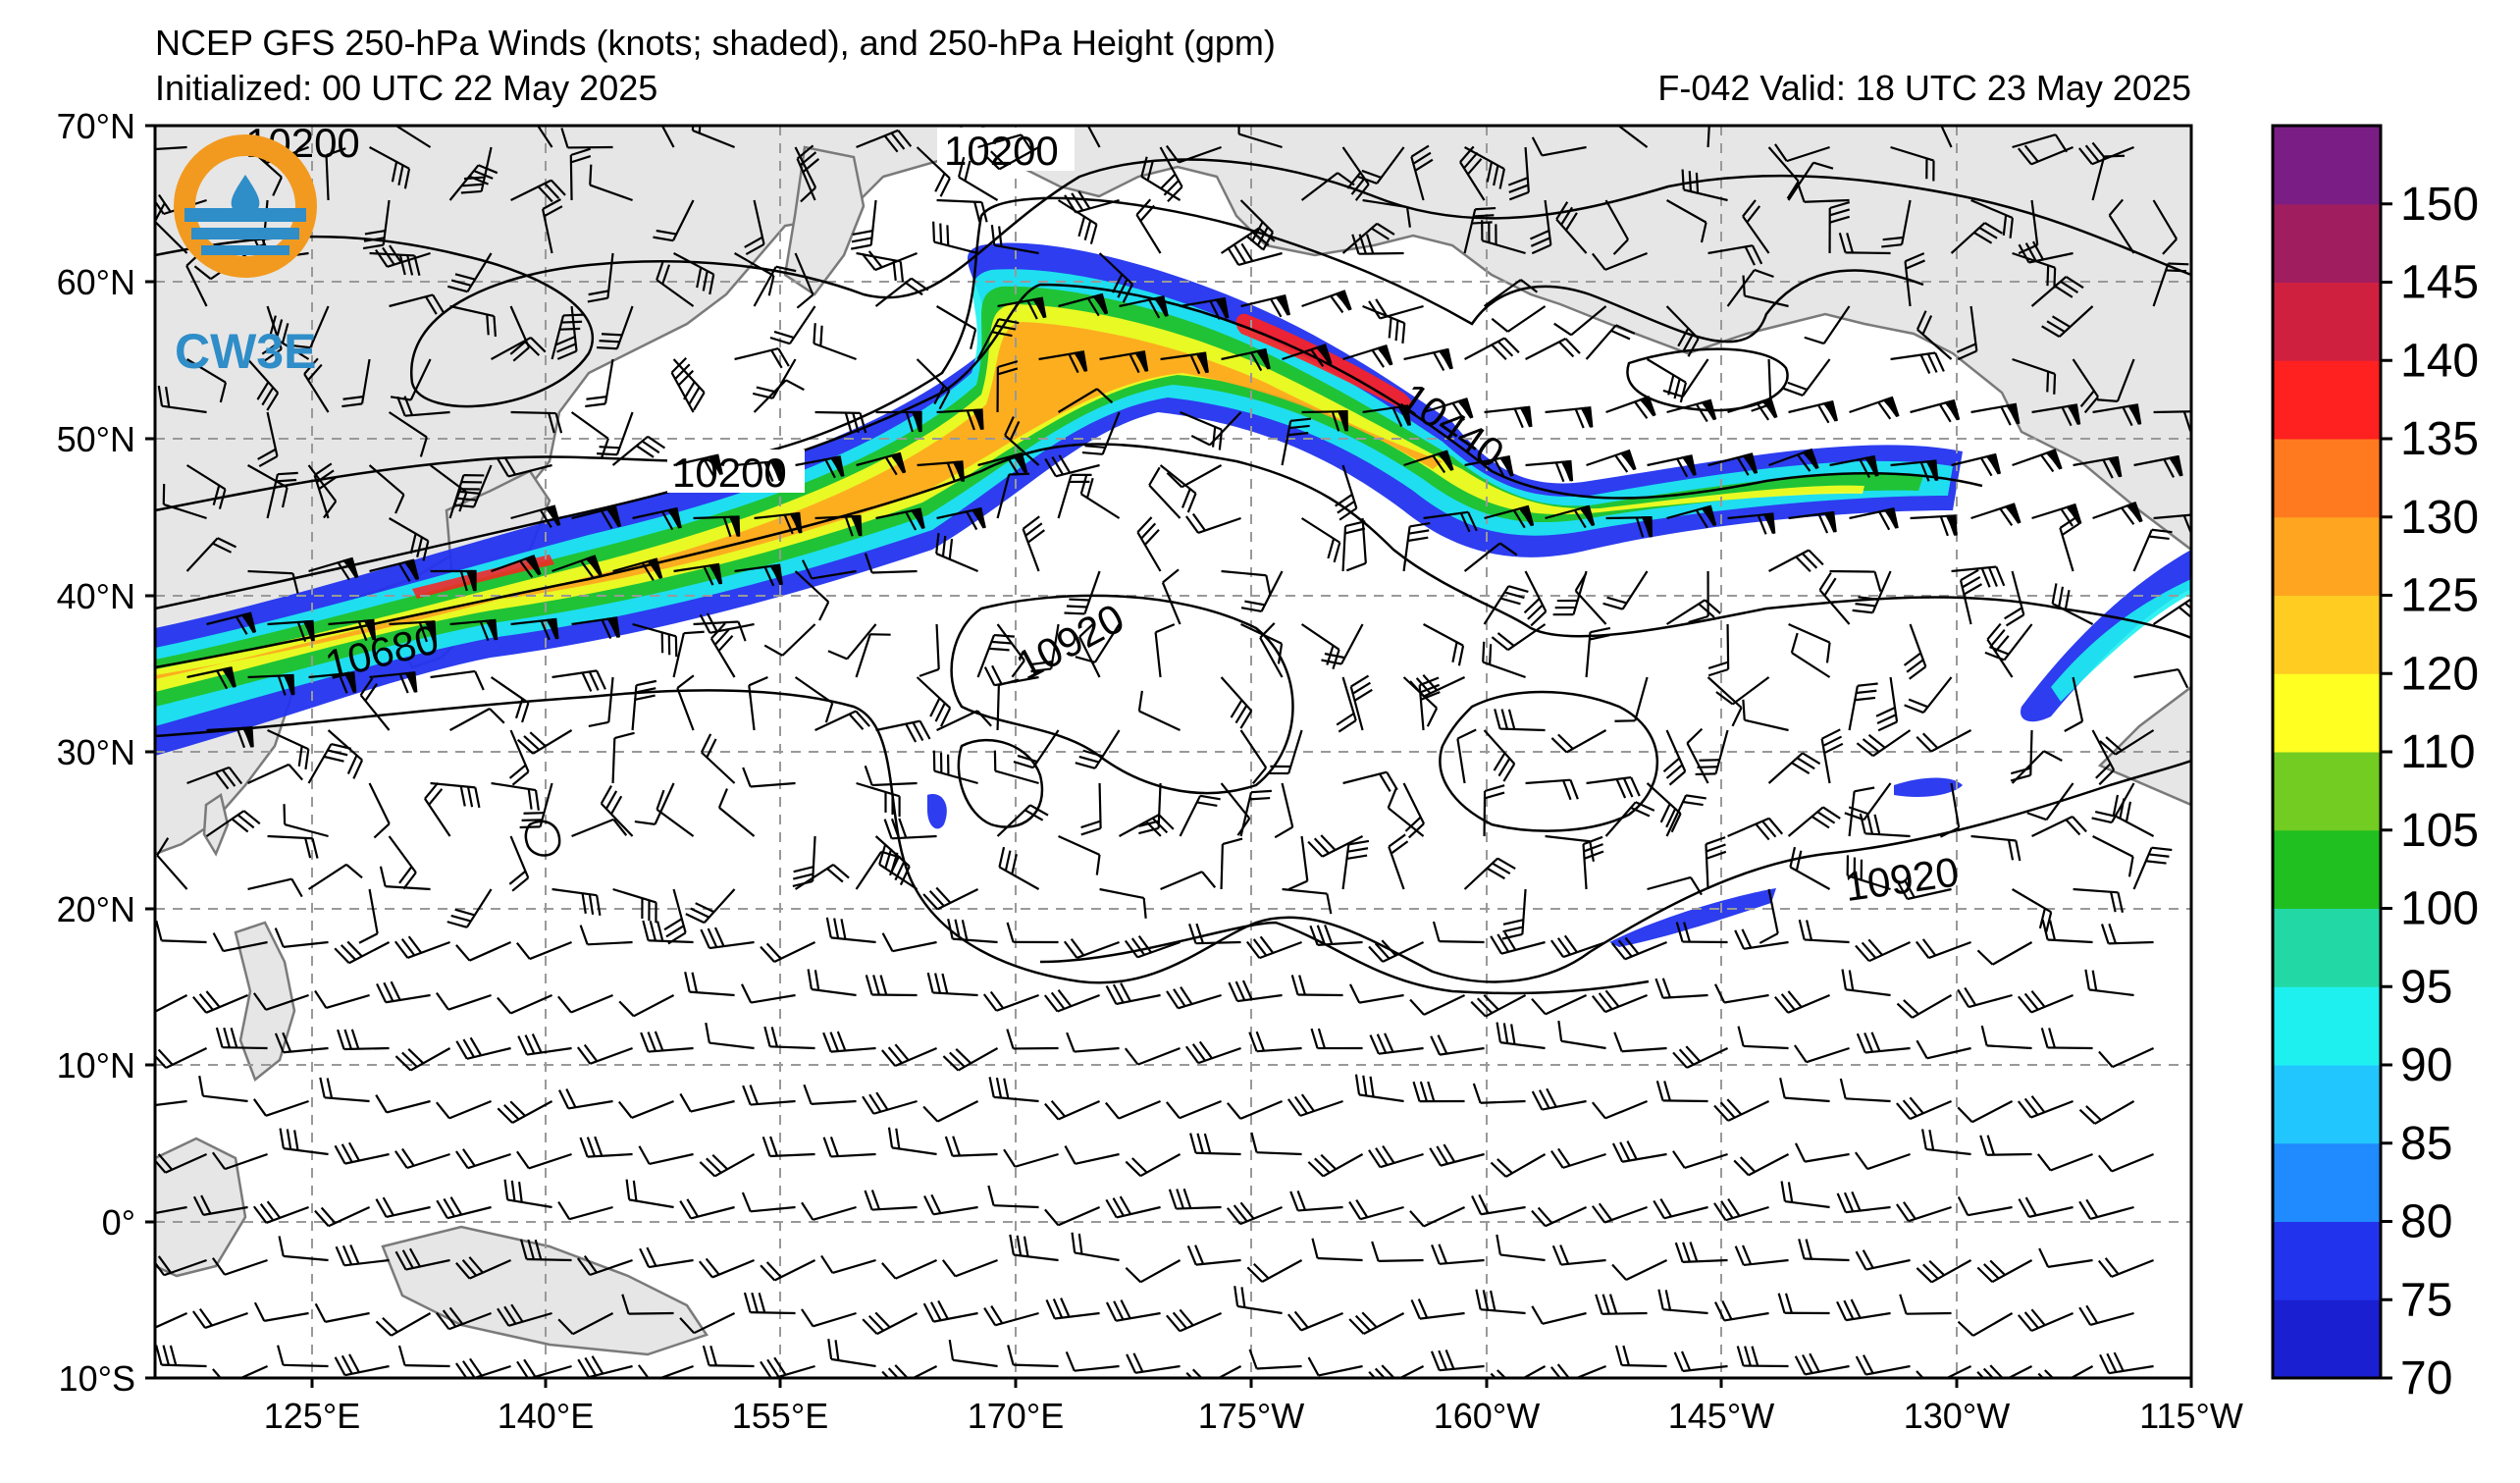 The width and height of the screenshot is (2520, 1483). Describe the element at coordinates (1549, 761) in the screenshot. I see `contour-high-east` at that location.